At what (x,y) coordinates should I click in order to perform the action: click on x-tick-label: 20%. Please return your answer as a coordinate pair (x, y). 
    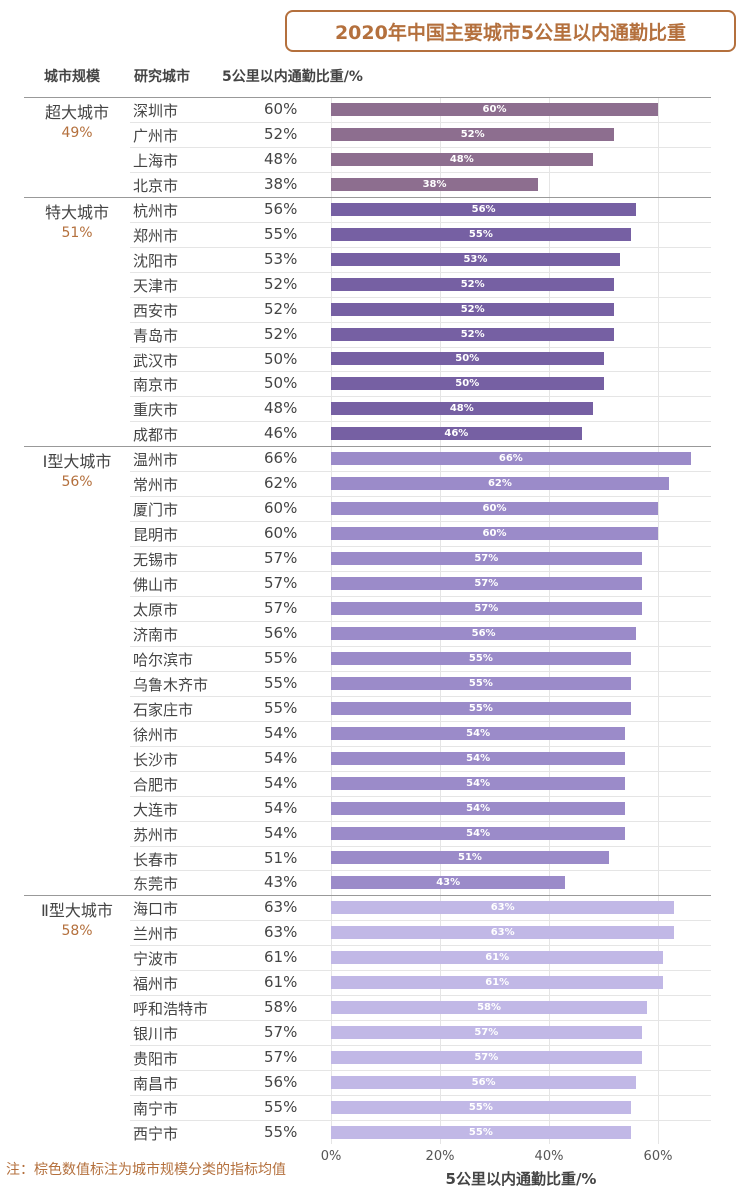
    Looking at the image, I should click on (440, 1156).